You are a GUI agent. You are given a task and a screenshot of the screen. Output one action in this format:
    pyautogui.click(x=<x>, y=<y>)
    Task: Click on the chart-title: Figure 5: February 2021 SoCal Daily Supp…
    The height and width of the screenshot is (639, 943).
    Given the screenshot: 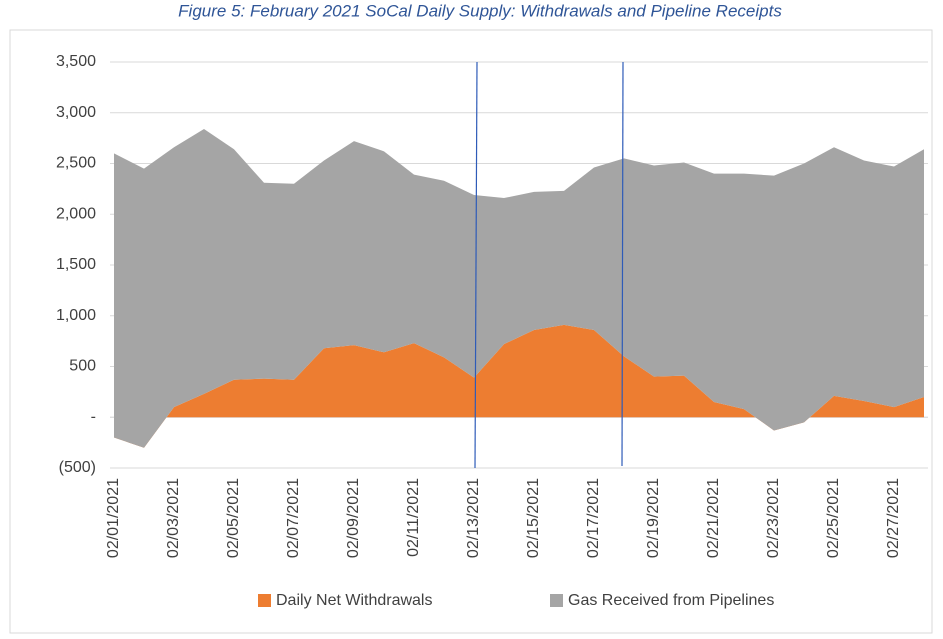 What is the action you would take?
    pyautogui.click(x=480, y=10)
    